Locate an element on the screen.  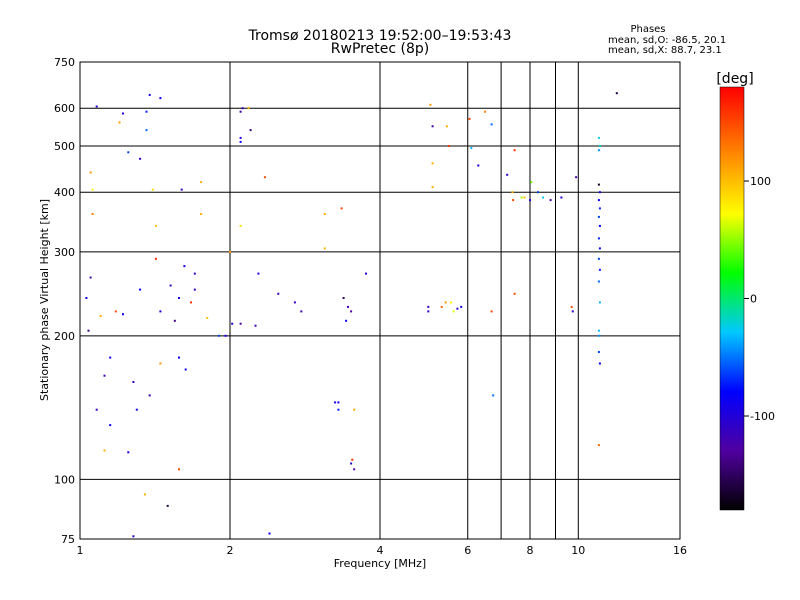
y-tick-label: 200 is located at coordinates (64, 336).